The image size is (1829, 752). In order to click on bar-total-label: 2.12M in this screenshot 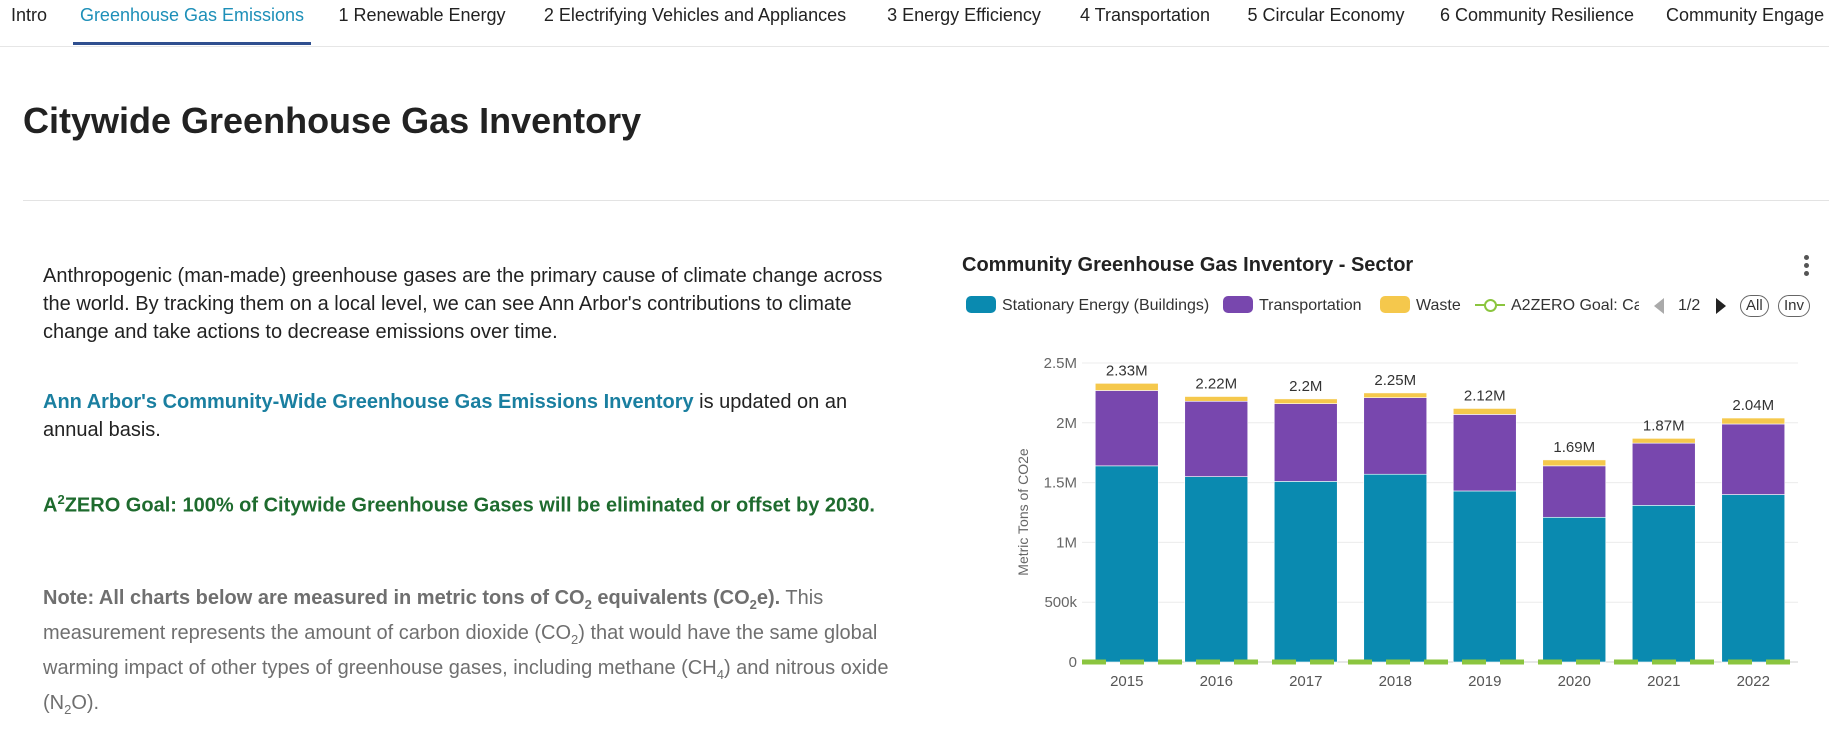, I will do `click(1485, 395)`.